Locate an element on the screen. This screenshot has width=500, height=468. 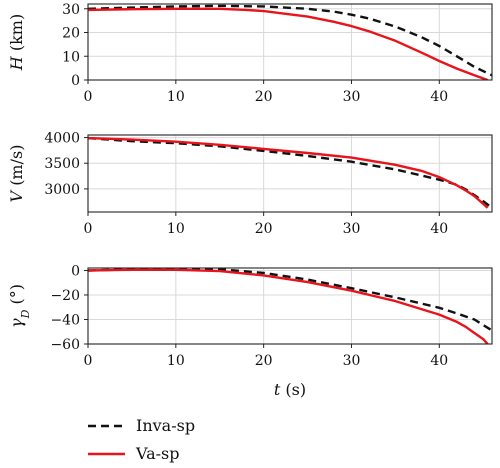
legend-label-inva-sp: Inva-sp is located at coordinates (165, 425).